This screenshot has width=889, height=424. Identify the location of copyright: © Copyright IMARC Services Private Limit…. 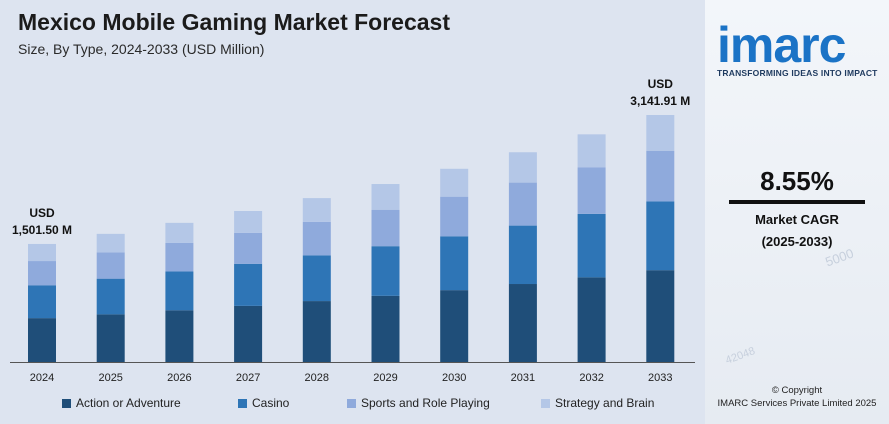
(797, 397).